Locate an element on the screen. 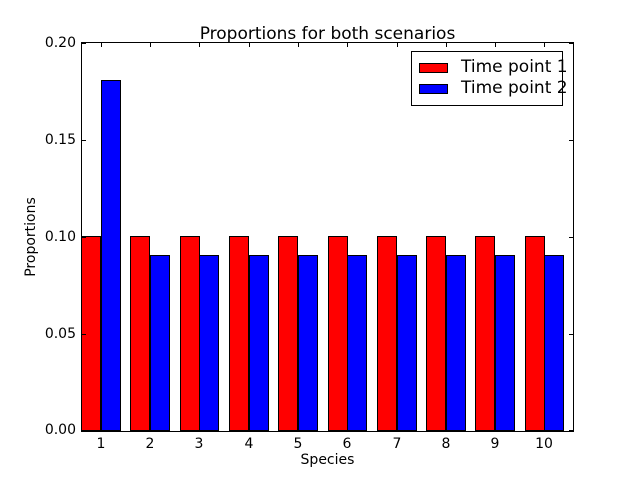 This screenshot has width=640, height=480. x-tick-label: 7 is located at coordinates (397, 444).